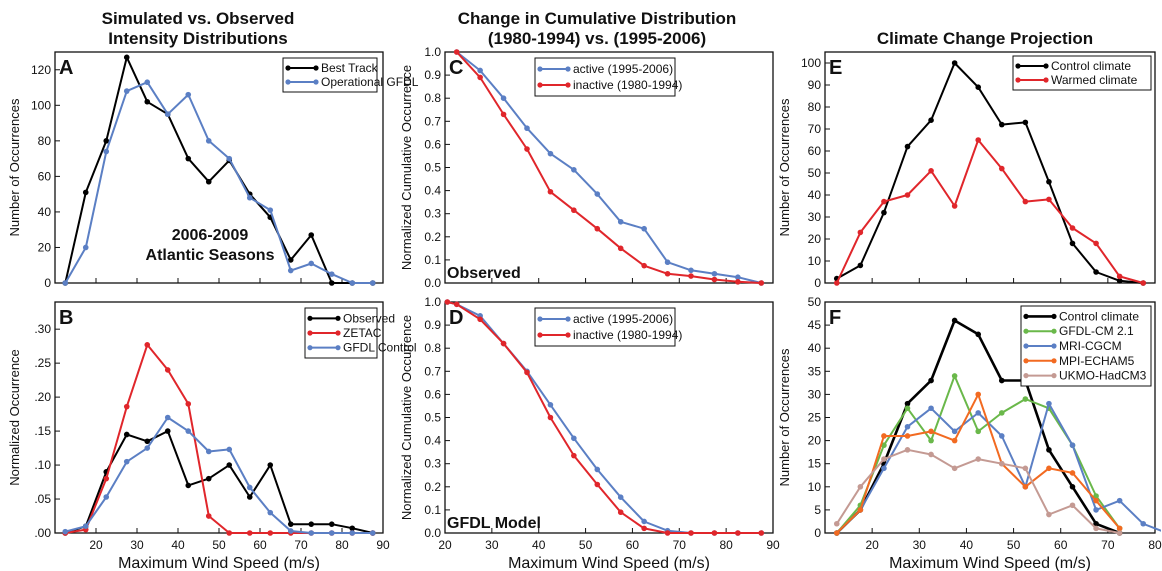  I want to click on series-inactive-1980-1994-, so click(609, 167).